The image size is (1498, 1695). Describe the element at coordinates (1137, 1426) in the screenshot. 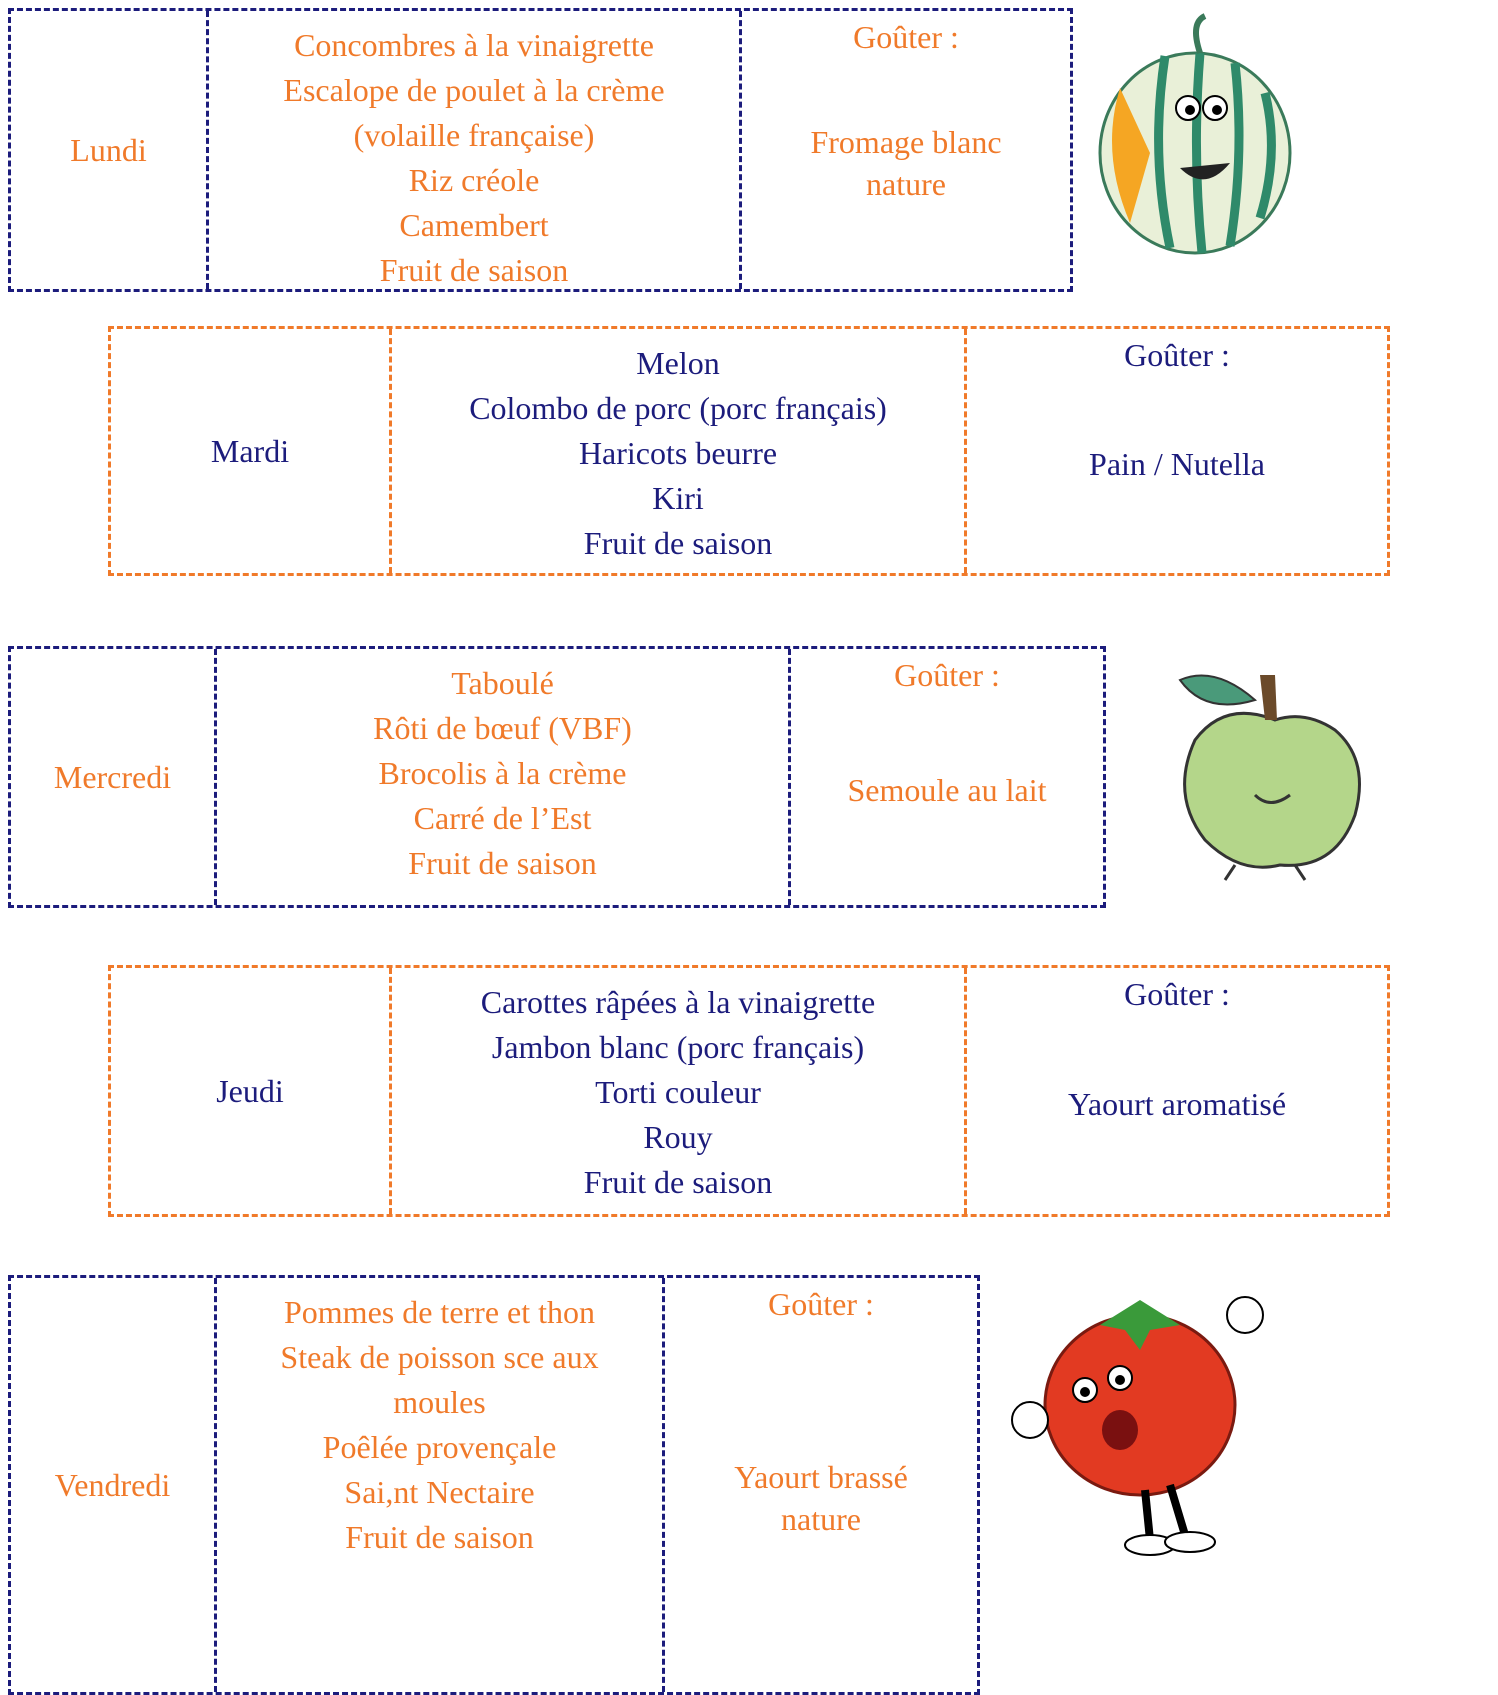

I see `tomato-illustration` at that location.